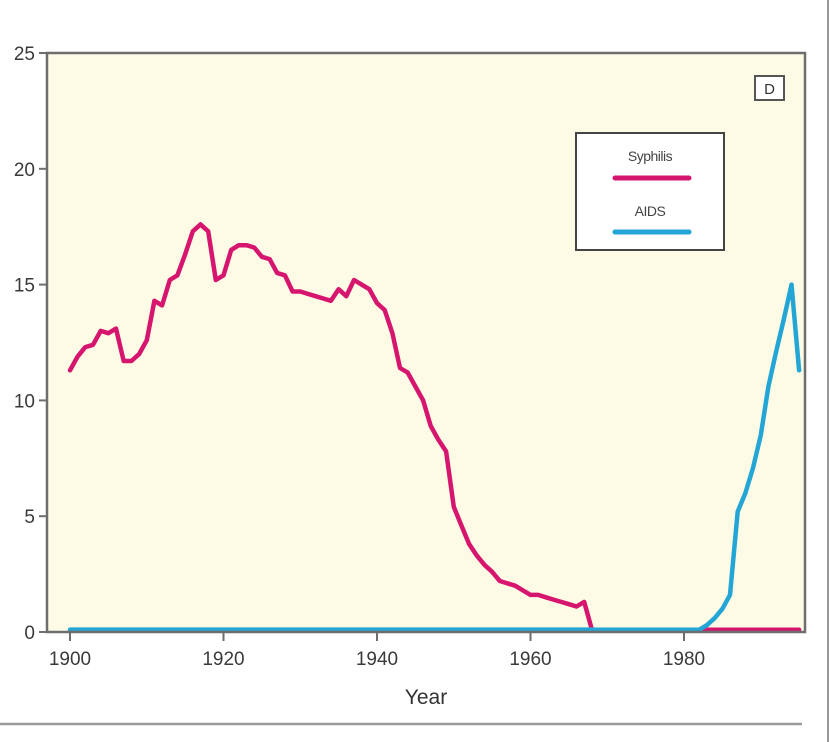  Describe the element at coordinates (530, 659) in the screenshot. I see `x-tick-label: 1960` at that location.